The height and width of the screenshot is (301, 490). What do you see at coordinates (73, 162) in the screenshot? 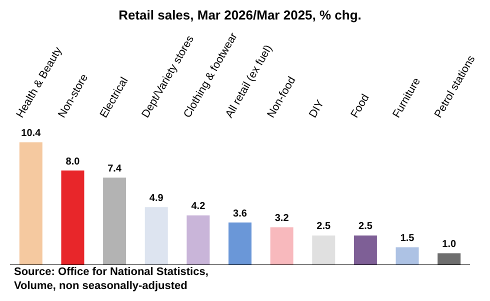
I see `data-label: 8.0` at bounding box center [73, 162].